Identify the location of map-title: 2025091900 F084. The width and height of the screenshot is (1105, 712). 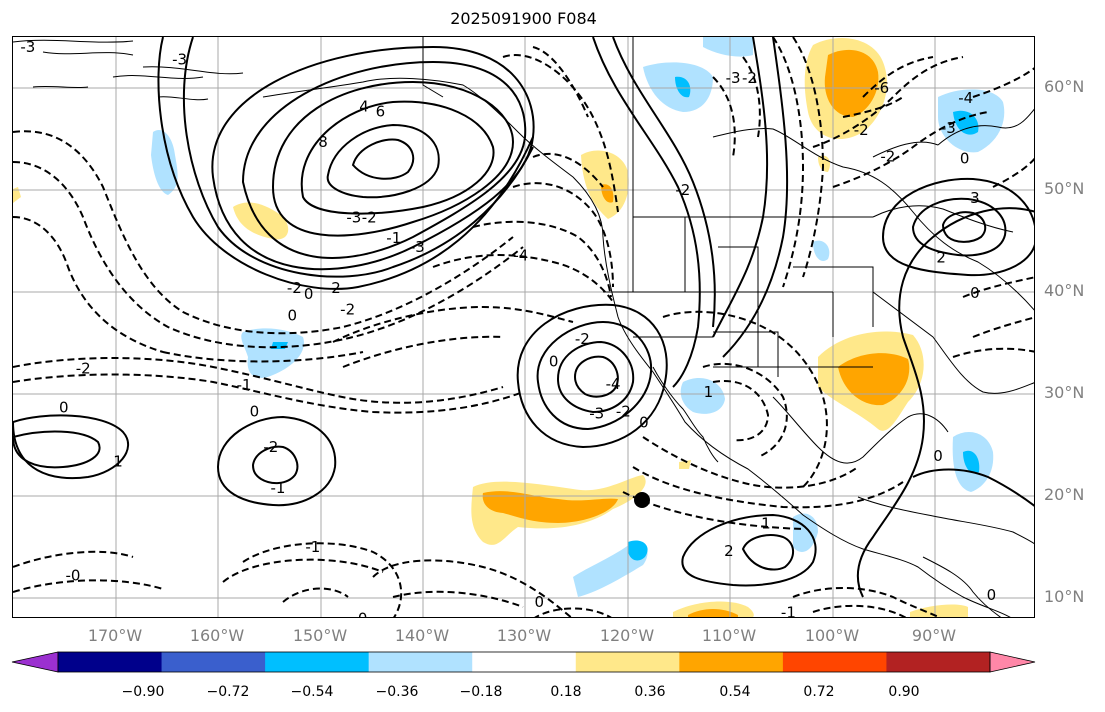
(523, 18).